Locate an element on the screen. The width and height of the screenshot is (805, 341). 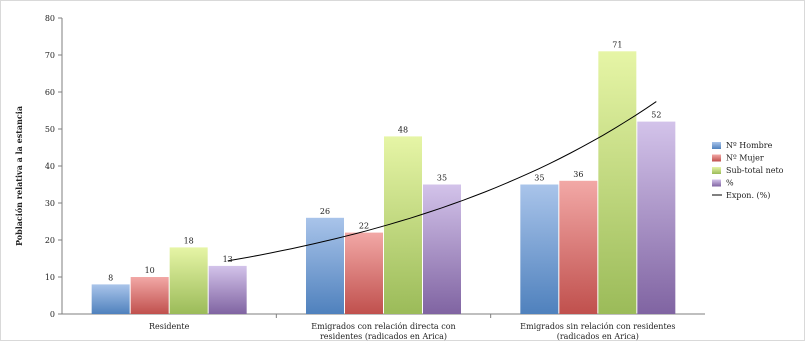
legend-label: Nº Mujer is located at coordinates (745, 158).